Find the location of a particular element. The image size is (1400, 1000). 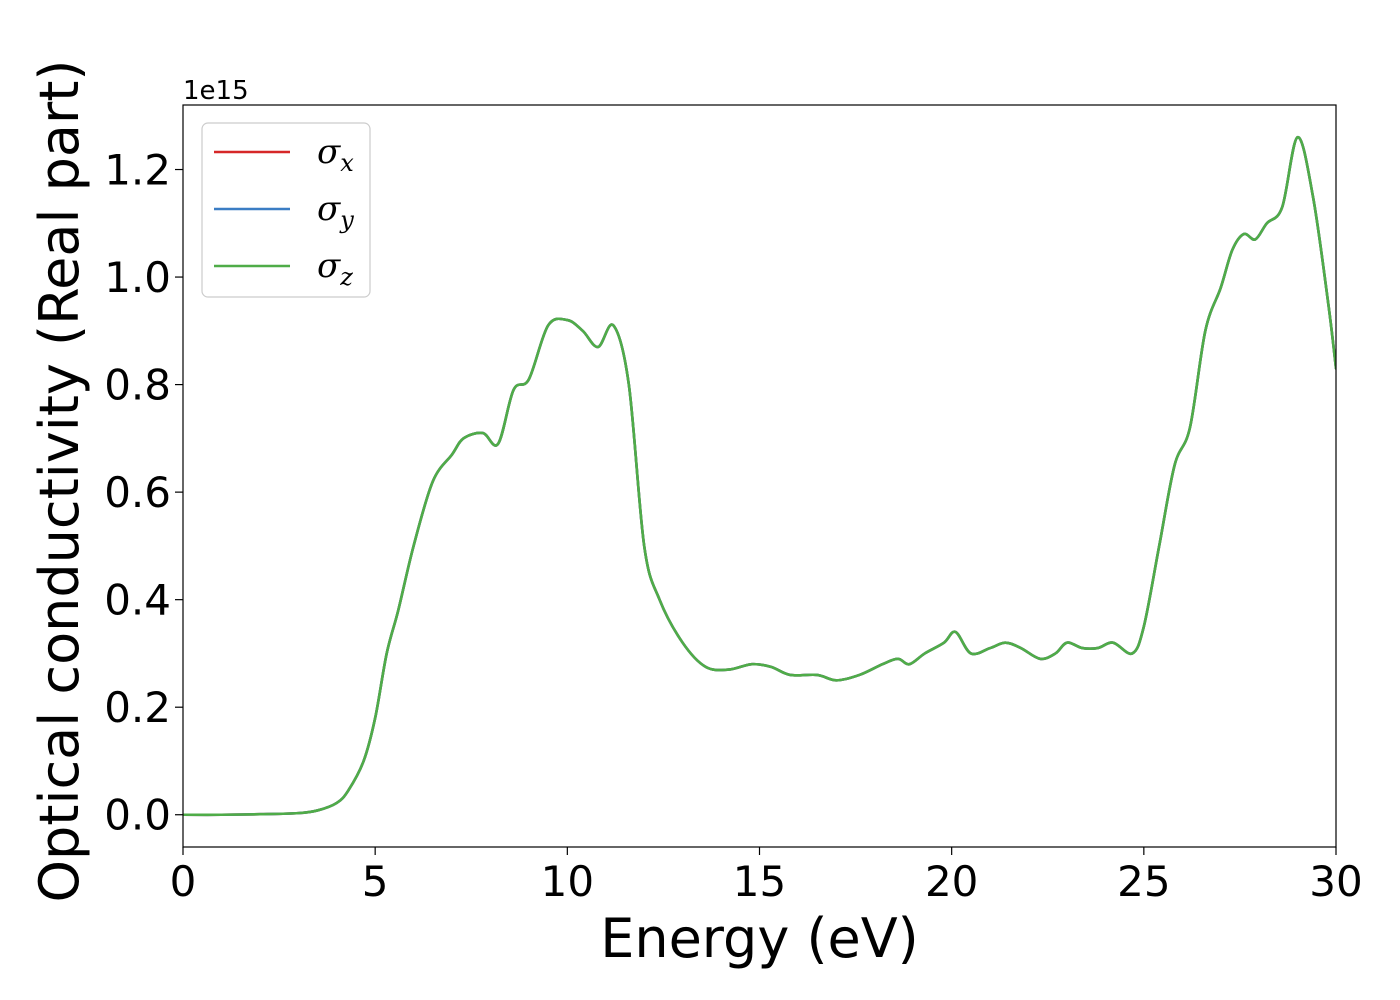

x-tick-label: 30 is located at coordinates (1335, 881).